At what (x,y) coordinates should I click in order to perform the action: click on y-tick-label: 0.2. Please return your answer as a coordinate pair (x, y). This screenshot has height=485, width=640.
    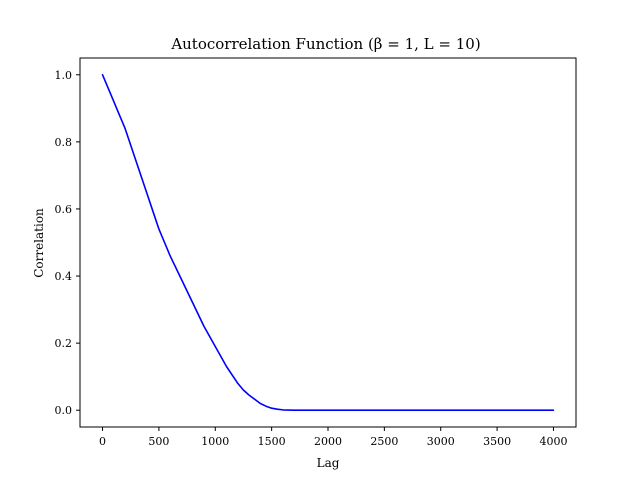
    Looking at the image, I should click on (64, 343).